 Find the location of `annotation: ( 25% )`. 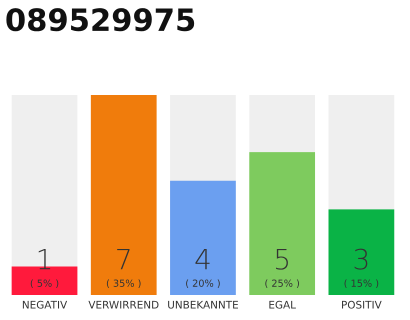

annotation: ( 25% ) is located at coordinates (282, 283).